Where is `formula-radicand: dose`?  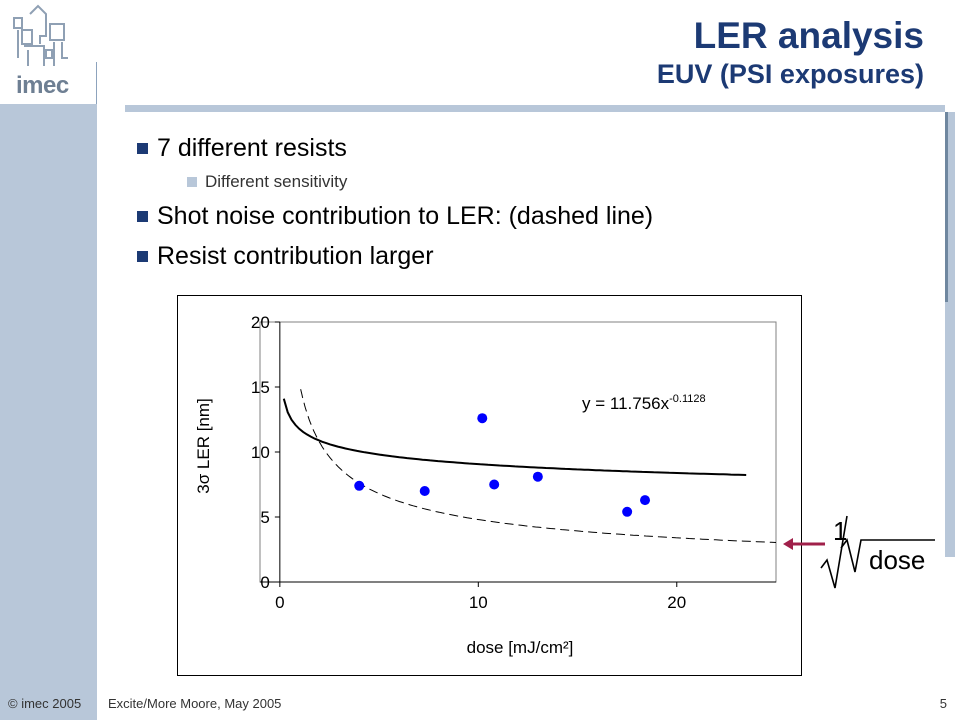
formula-radicand: dose is located at coordinates (897, 560).